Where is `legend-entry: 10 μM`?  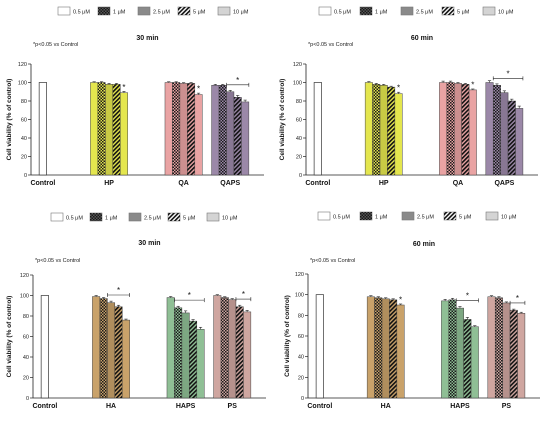 legend-entry: 10 μM is located at coordinates (498, 11).